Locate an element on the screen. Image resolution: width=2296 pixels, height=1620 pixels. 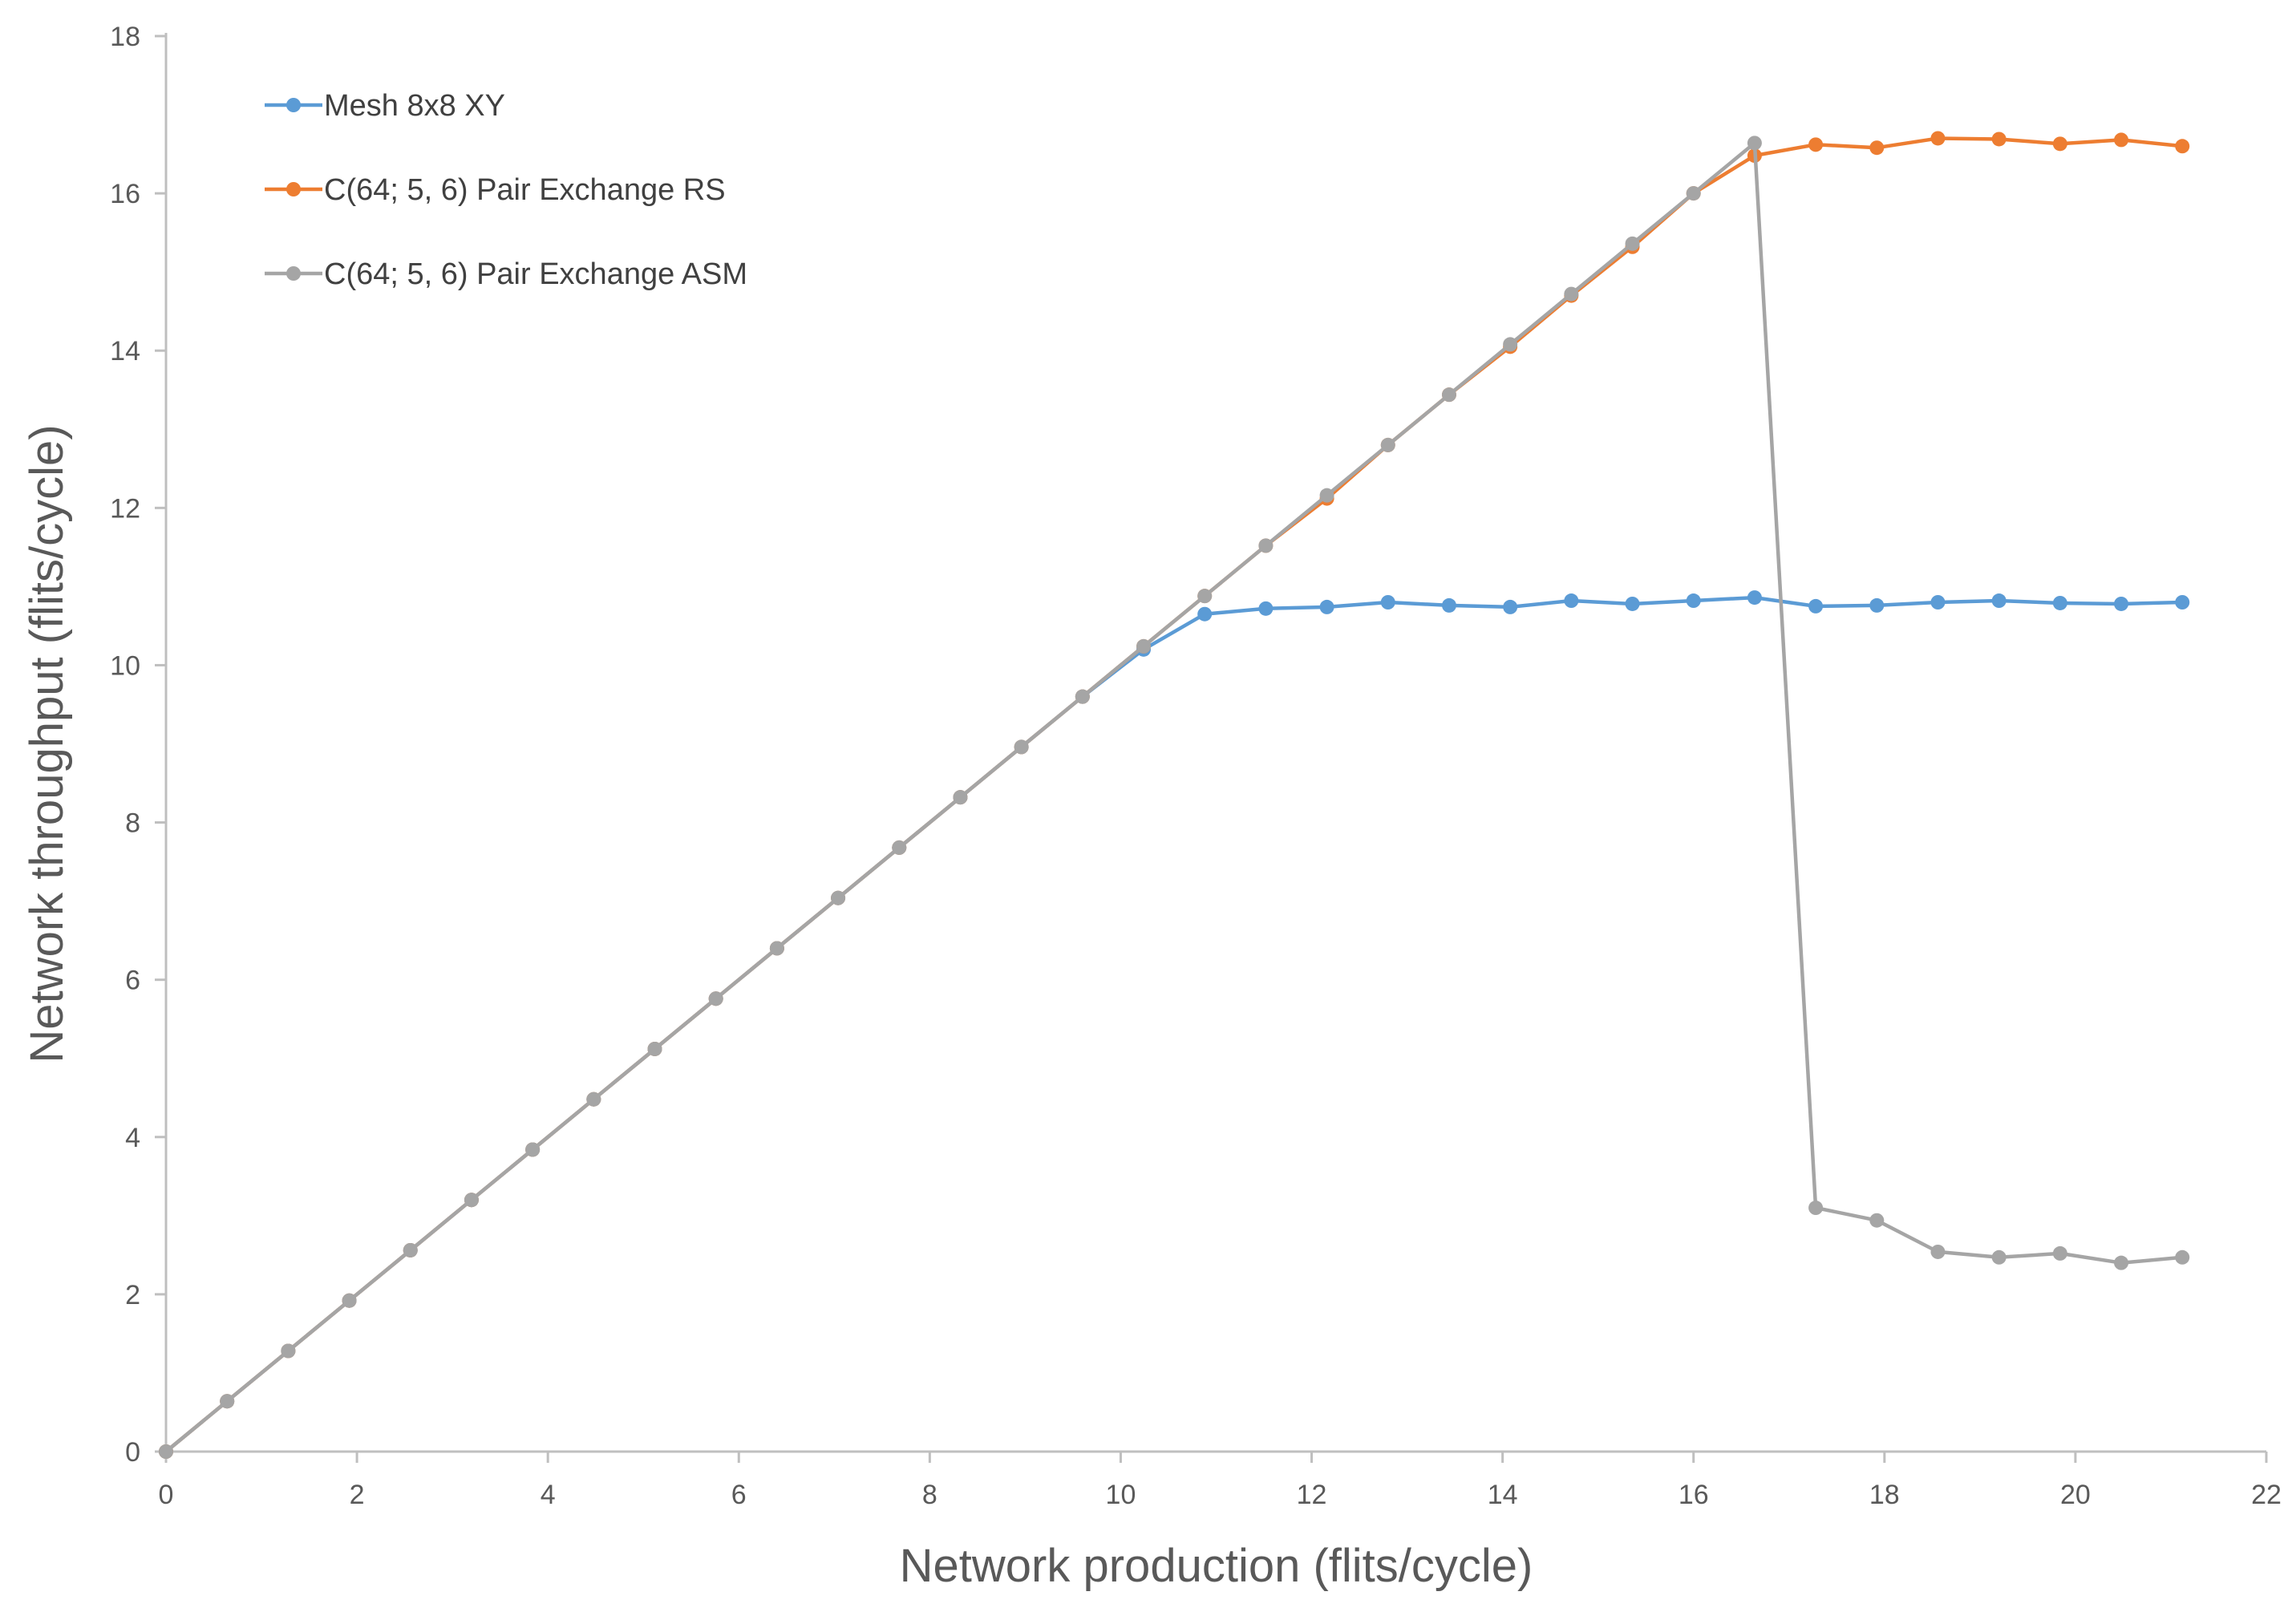
x-tick-label: 6 is located at coordinates (739, 1495).